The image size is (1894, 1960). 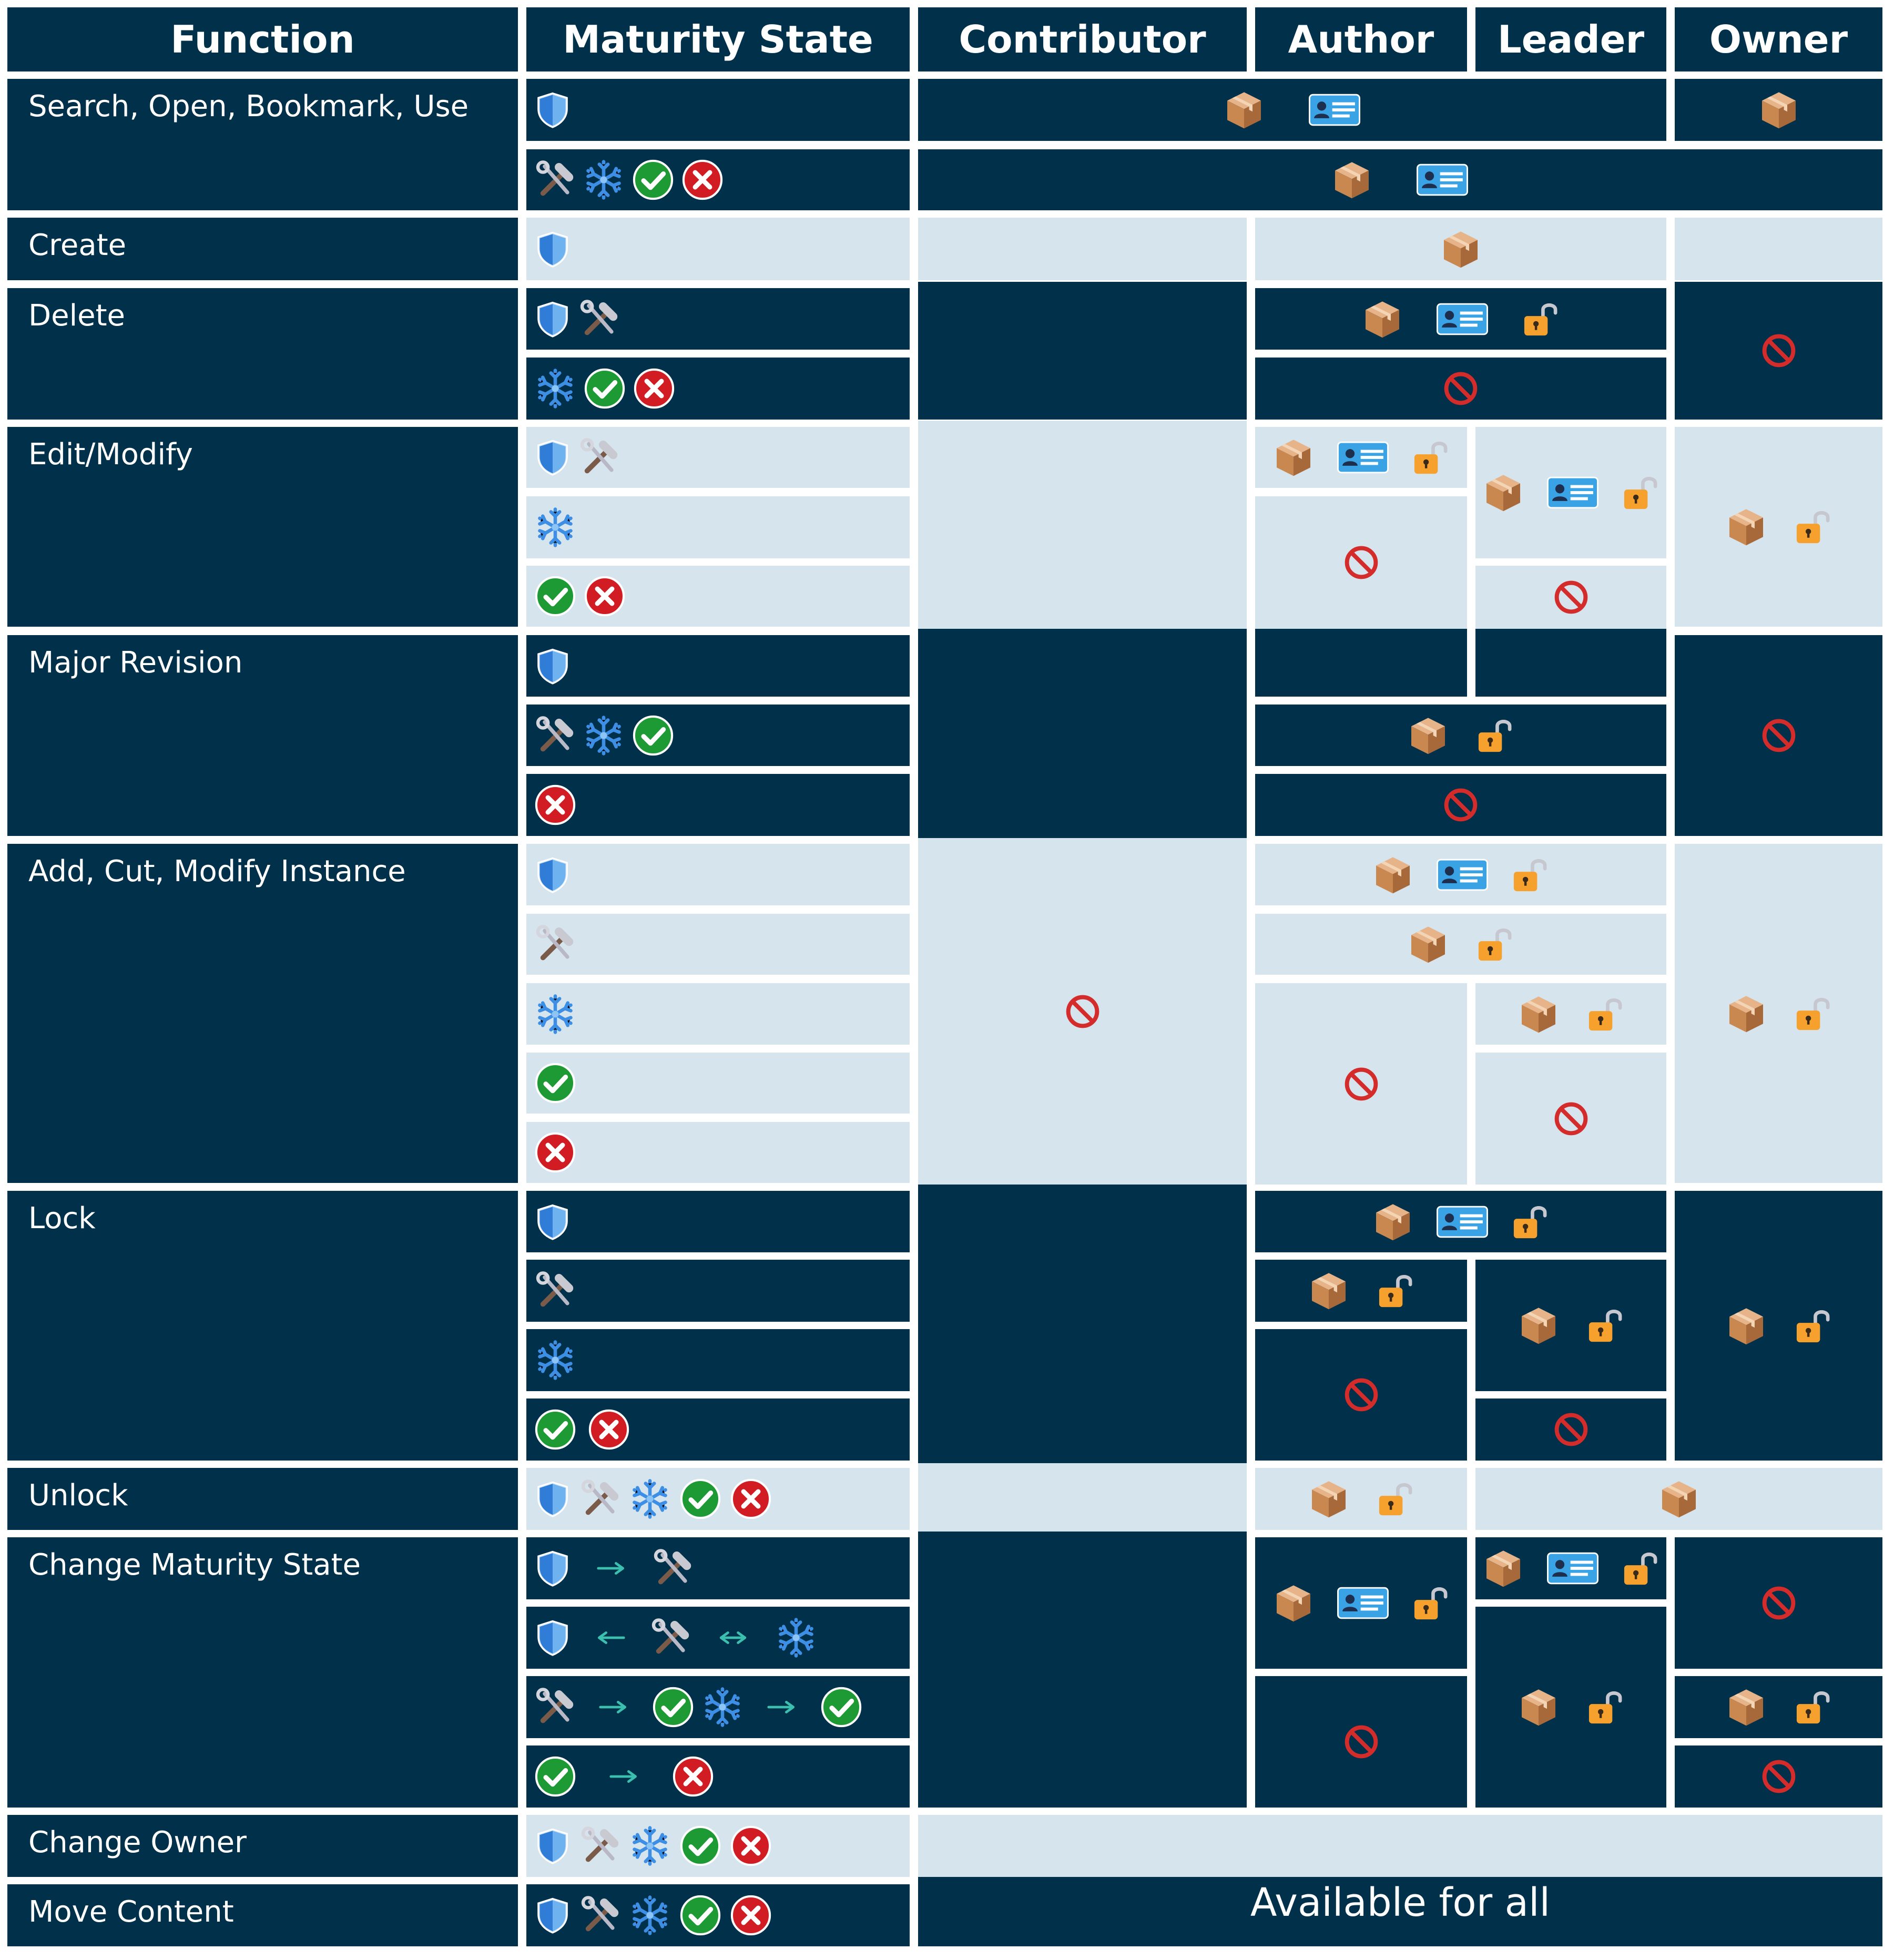 I want to click on column-header-contributor: Contributor, so click(x=1082, y=39).